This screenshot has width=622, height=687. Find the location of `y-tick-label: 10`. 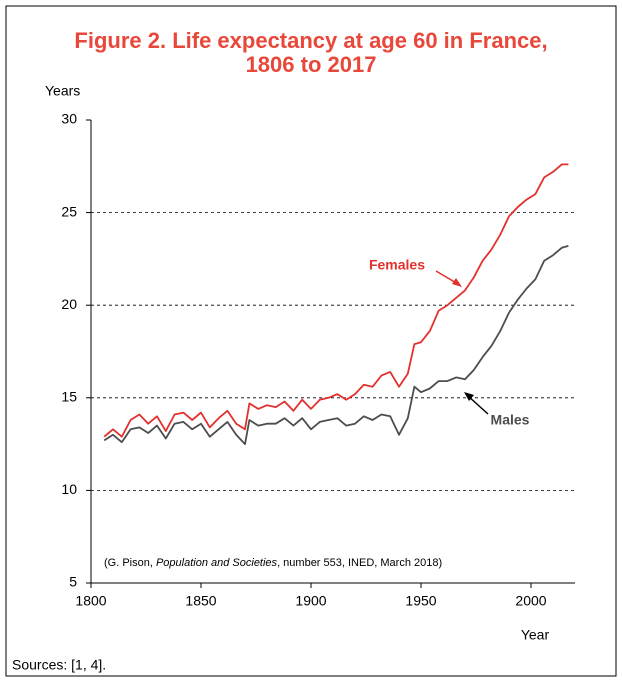

y-tick-label: 10 is located at coordinates (69, 489).